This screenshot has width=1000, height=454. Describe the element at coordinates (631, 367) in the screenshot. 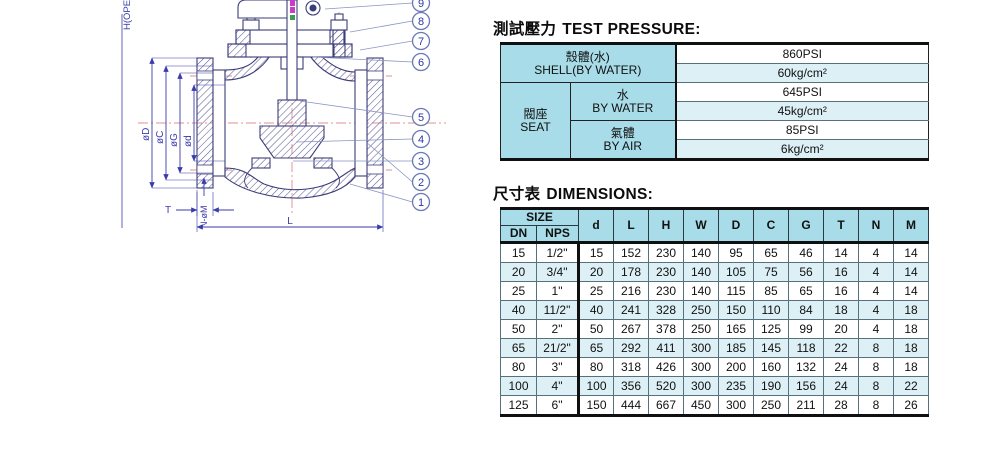

I see `table-cell: 318` at that location.